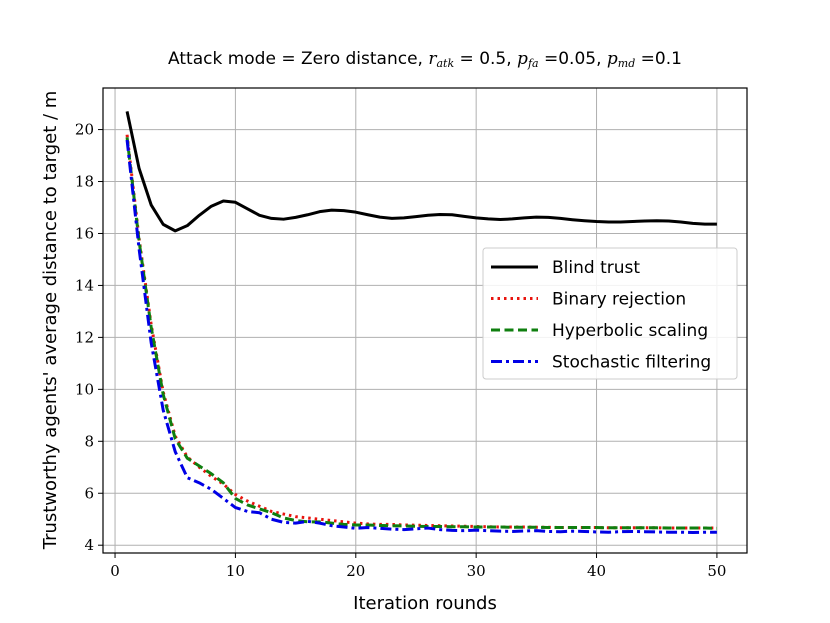 Image resolution: width=830 pixels, height=623 pixels. What do you see at coordinates (421, 172) in the screenshot?
I see `series-line-blind-trust` at bounding box center [421, 172].